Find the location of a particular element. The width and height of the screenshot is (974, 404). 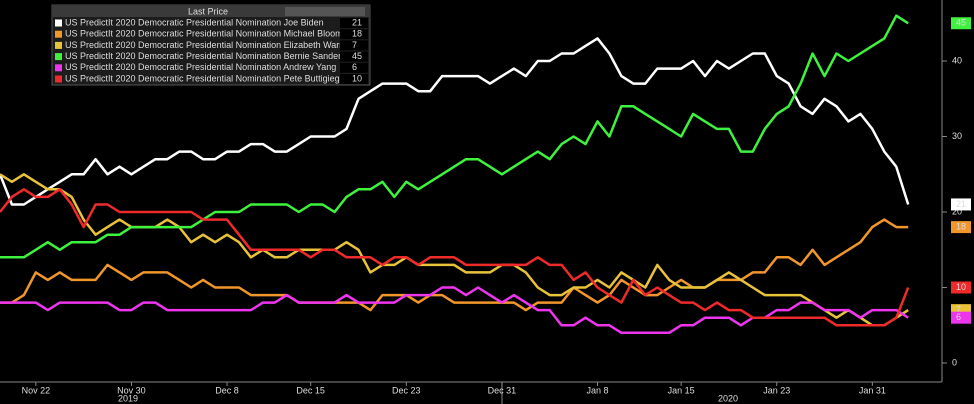

x-tick-label: Dec 15 is located at coordinates (310, 390).